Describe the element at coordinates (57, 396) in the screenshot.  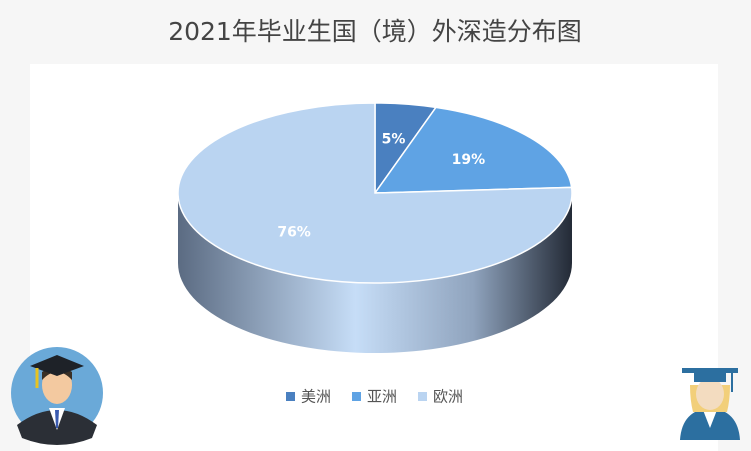
I see `graduate-avatar` at that location.